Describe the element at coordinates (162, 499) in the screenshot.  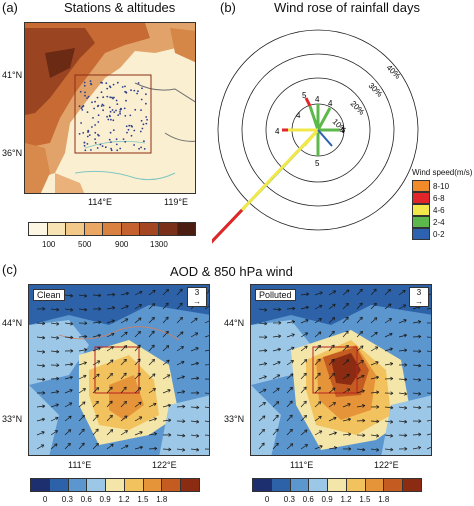
I see `colorbar-tick-label: 1.8` at that location.